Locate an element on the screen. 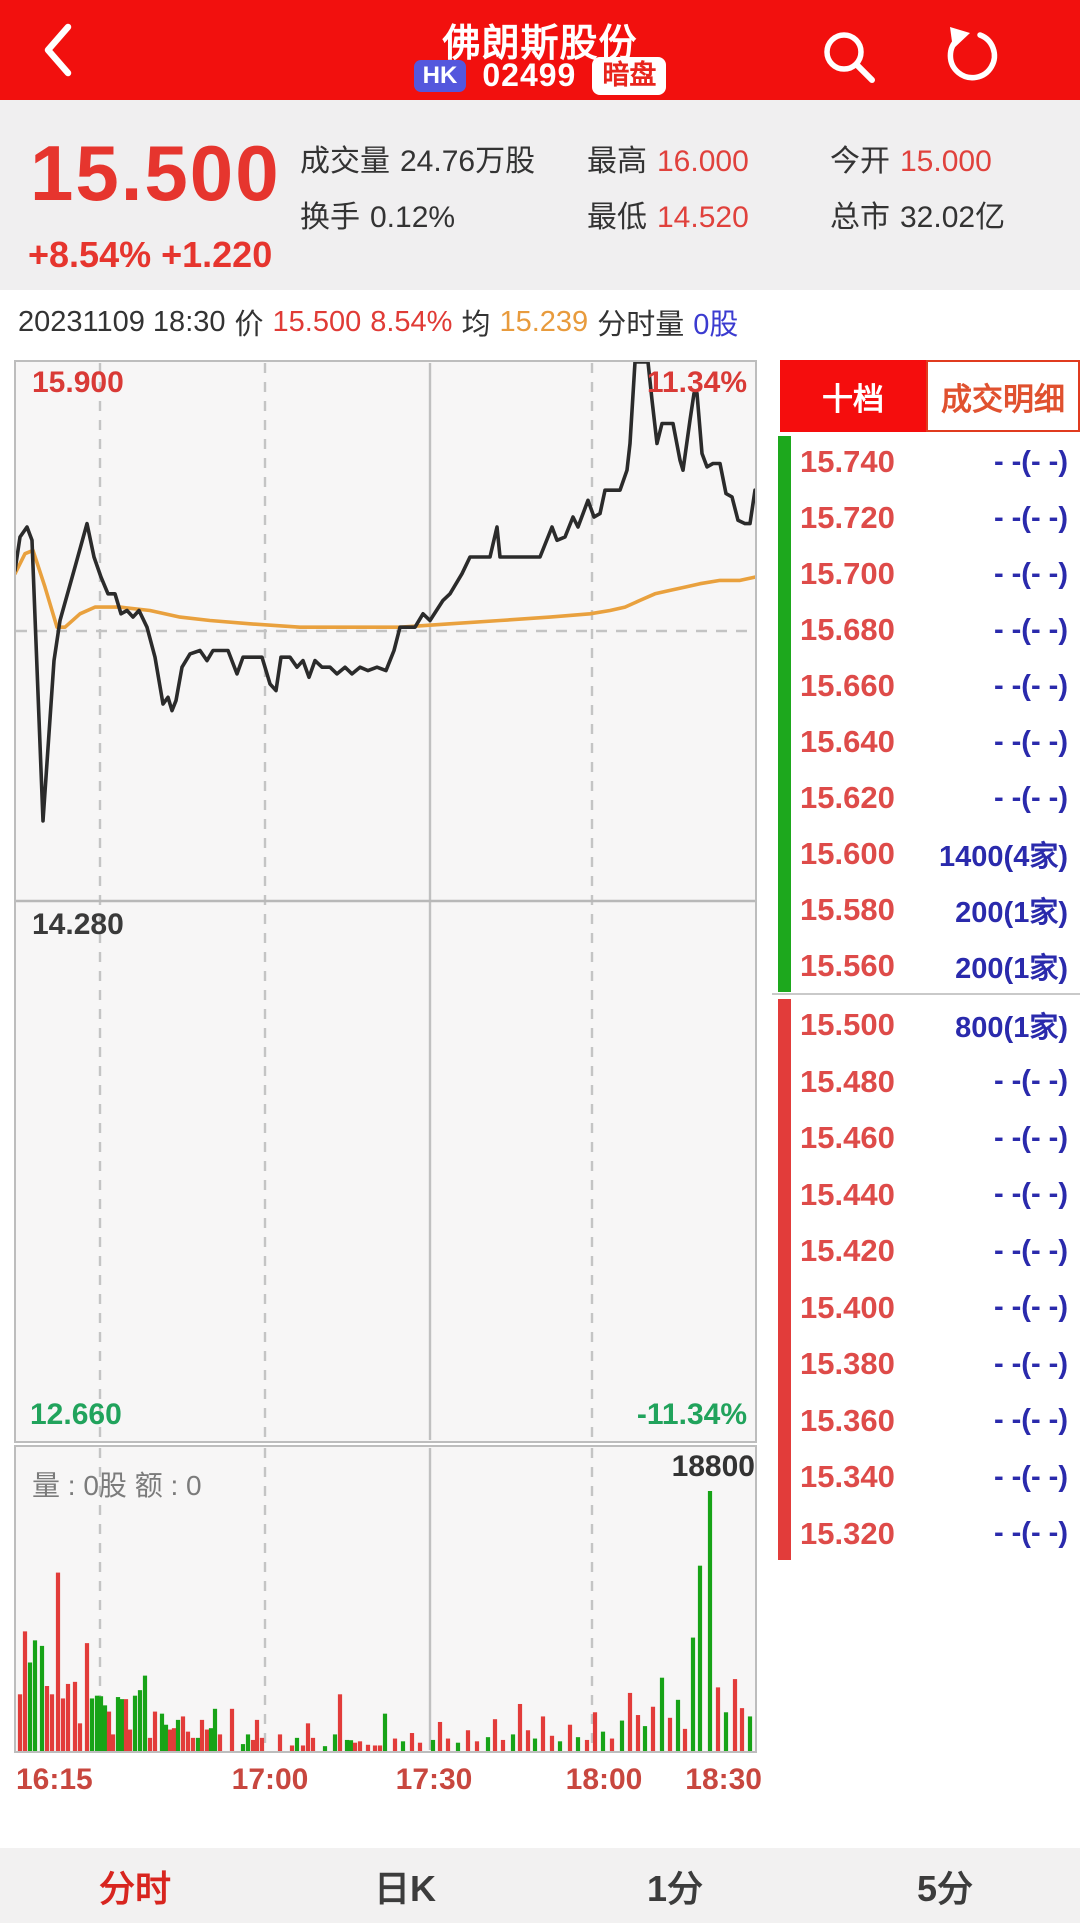 Image resolution: width=1080 pixels, height=1923 pixels. ask-row: 15.660 - -(- -) is located at coordinates (925, 686).